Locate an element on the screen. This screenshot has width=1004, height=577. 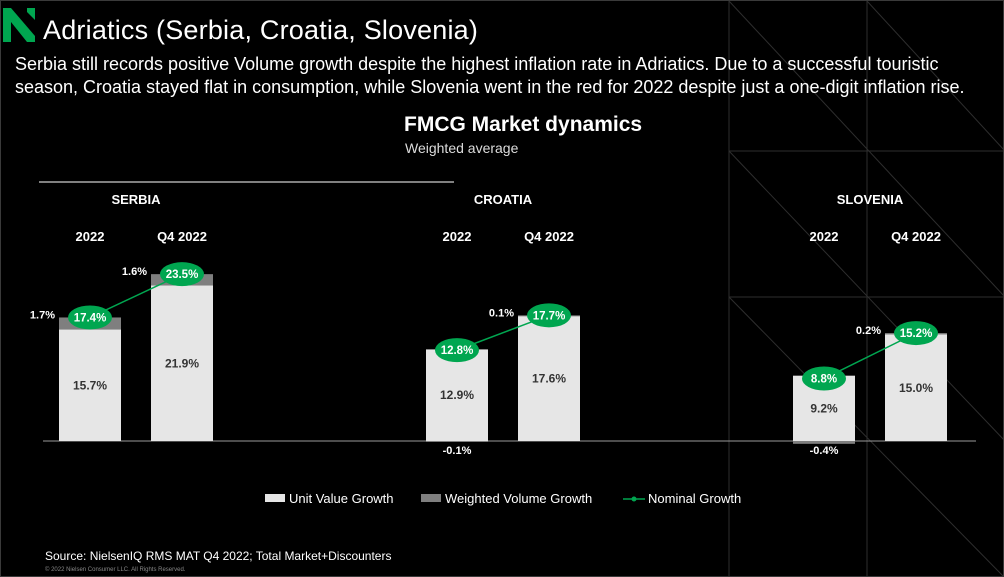
label-weighted-volume: 1.7% is located at coordinates (42, 315).